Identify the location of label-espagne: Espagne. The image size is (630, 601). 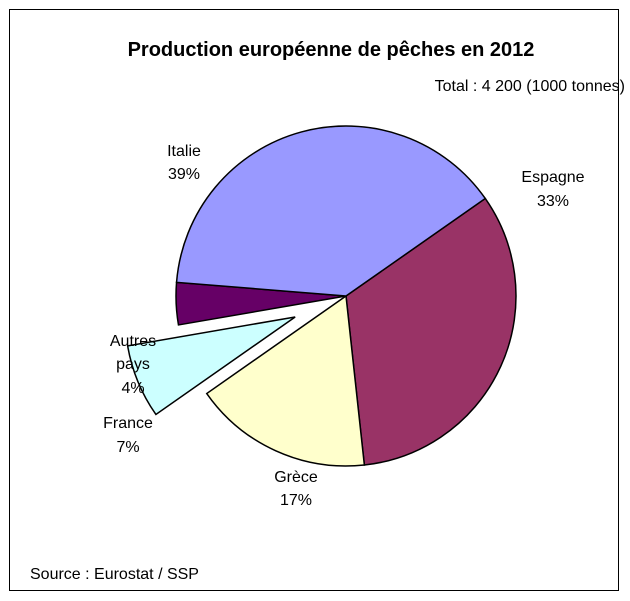
(552, 177).